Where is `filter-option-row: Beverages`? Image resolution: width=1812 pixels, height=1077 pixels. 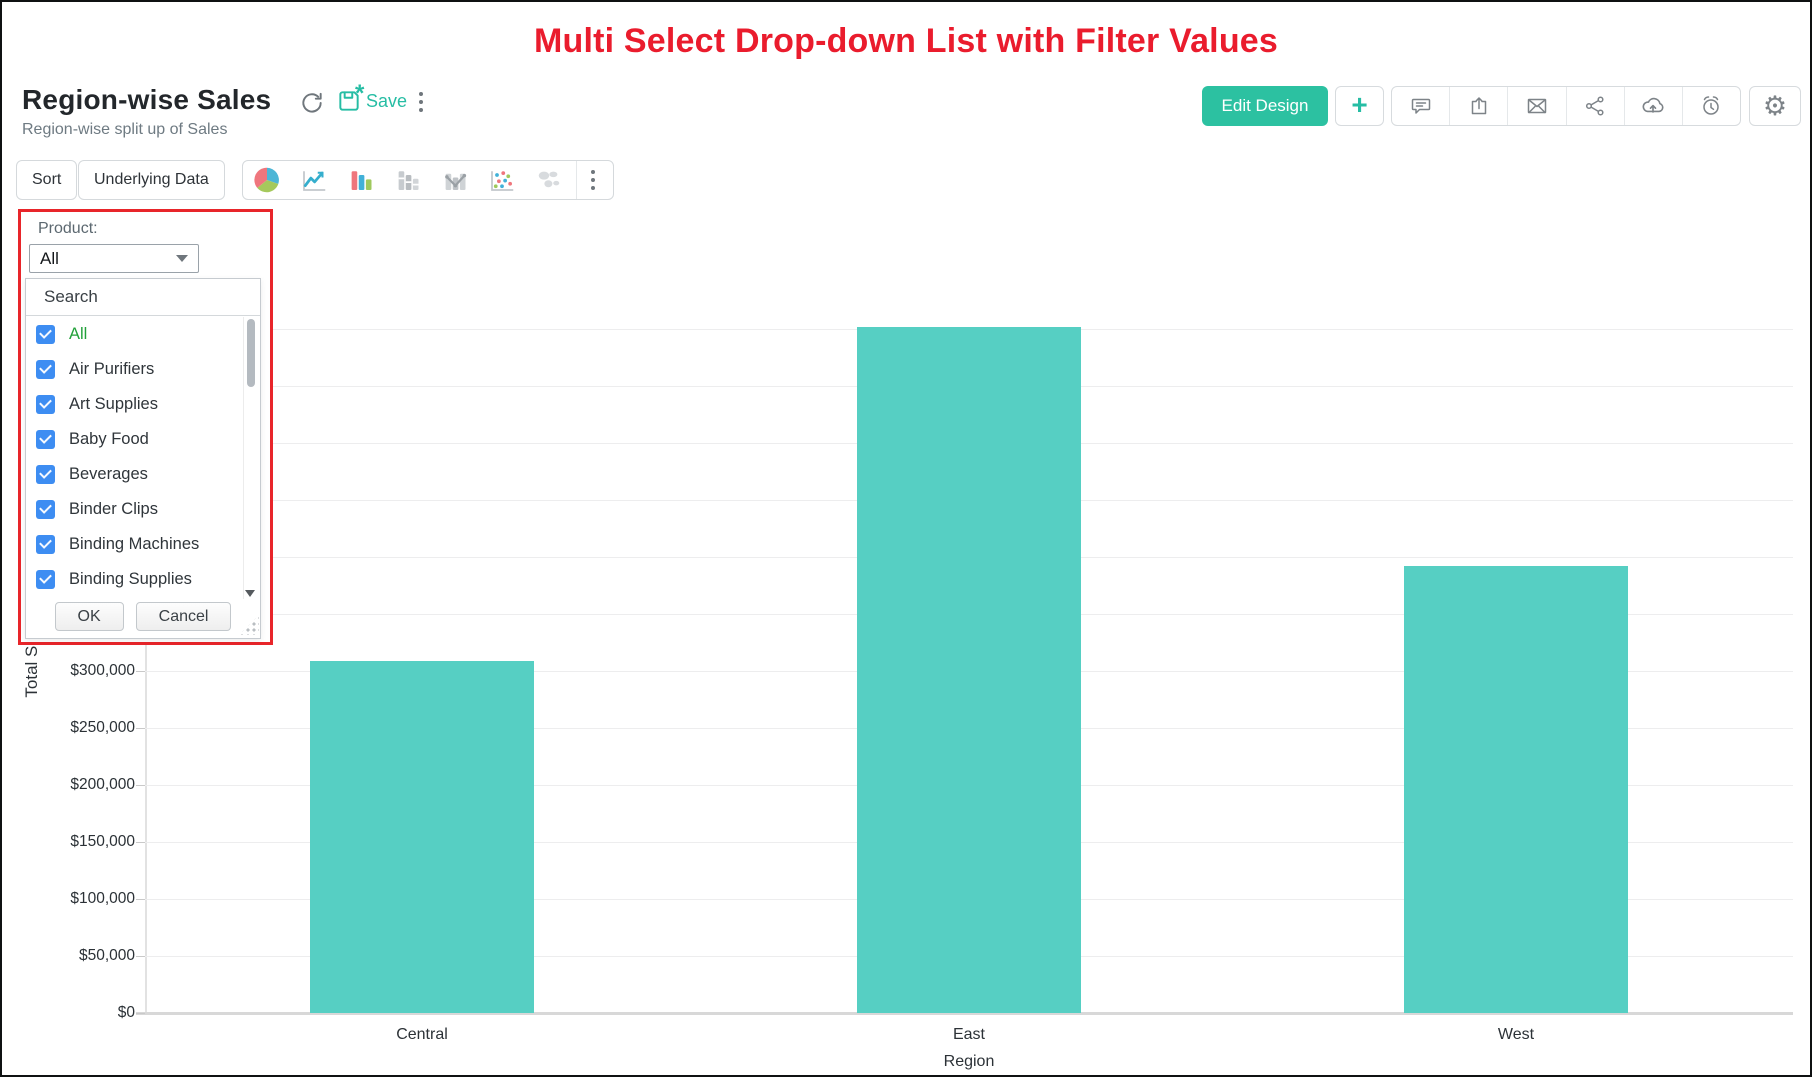 filter-option-row: Beverages is located at coordinates (134, 474).